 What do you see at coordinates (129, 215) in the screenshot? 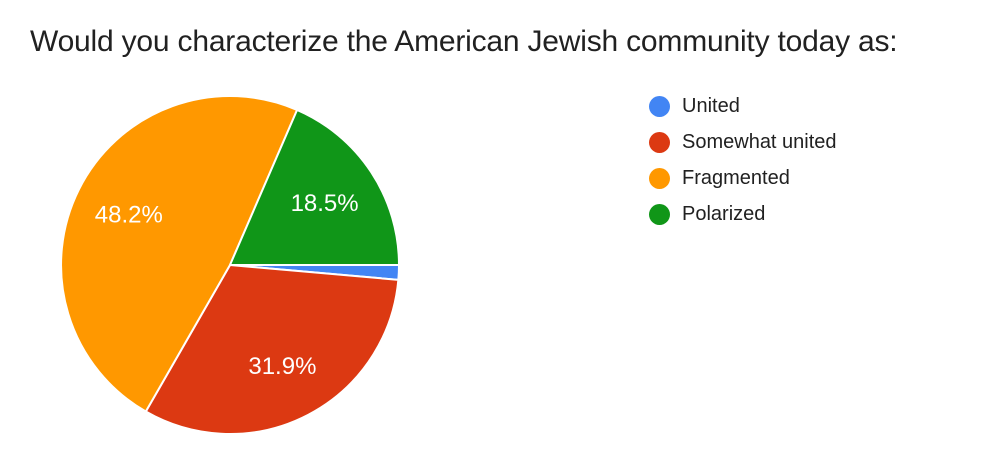
I see `pie-slice-datalabel: 48.2%` at bounding box center [129, 215].